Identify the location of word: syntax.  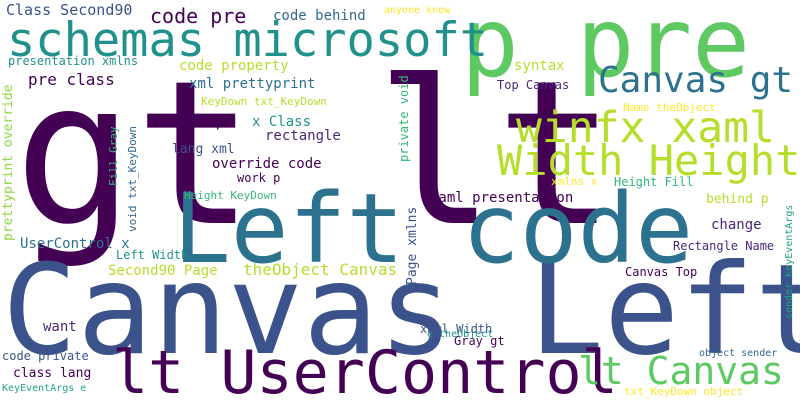
(539, 66).